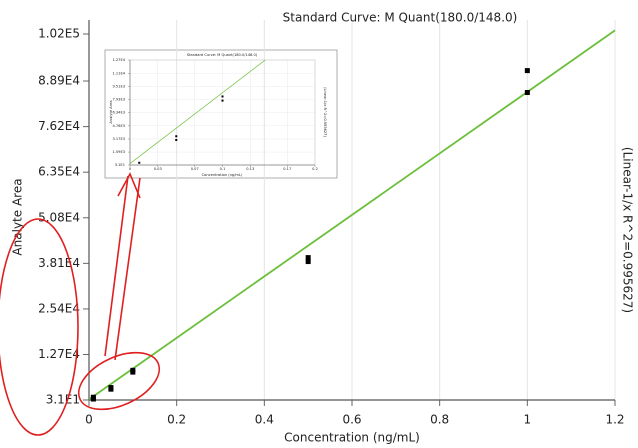 Image resolution: width=638 pixels, height=448 pixels. I want to click on y-tick-label: 6.34E3, so click(118, 113).